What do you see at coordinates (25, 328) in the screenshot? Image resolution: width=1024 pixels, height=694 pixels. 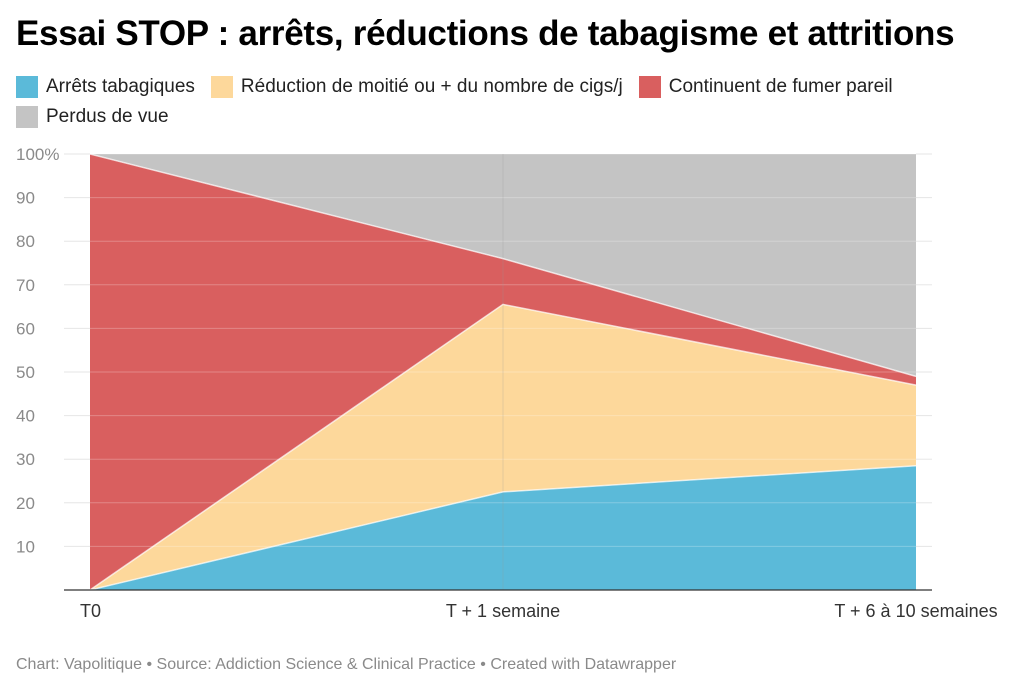 I see `y-tick-label: 60` at bounding box center [25, 328].